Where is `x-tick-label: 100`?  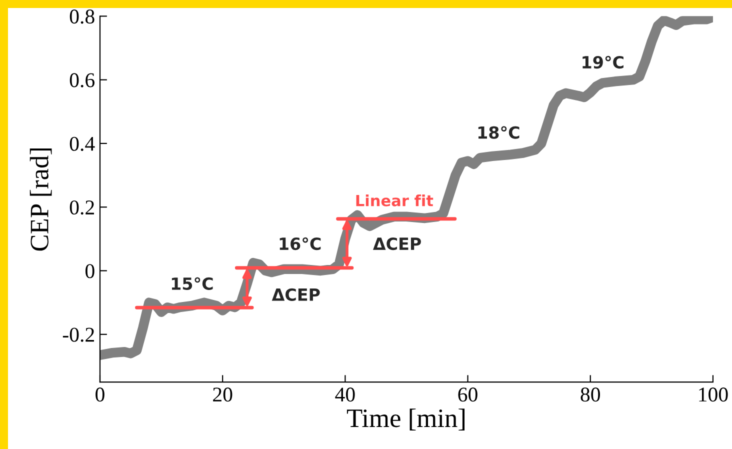 x-tick-label: 100 is located at coordinates (713, 395).